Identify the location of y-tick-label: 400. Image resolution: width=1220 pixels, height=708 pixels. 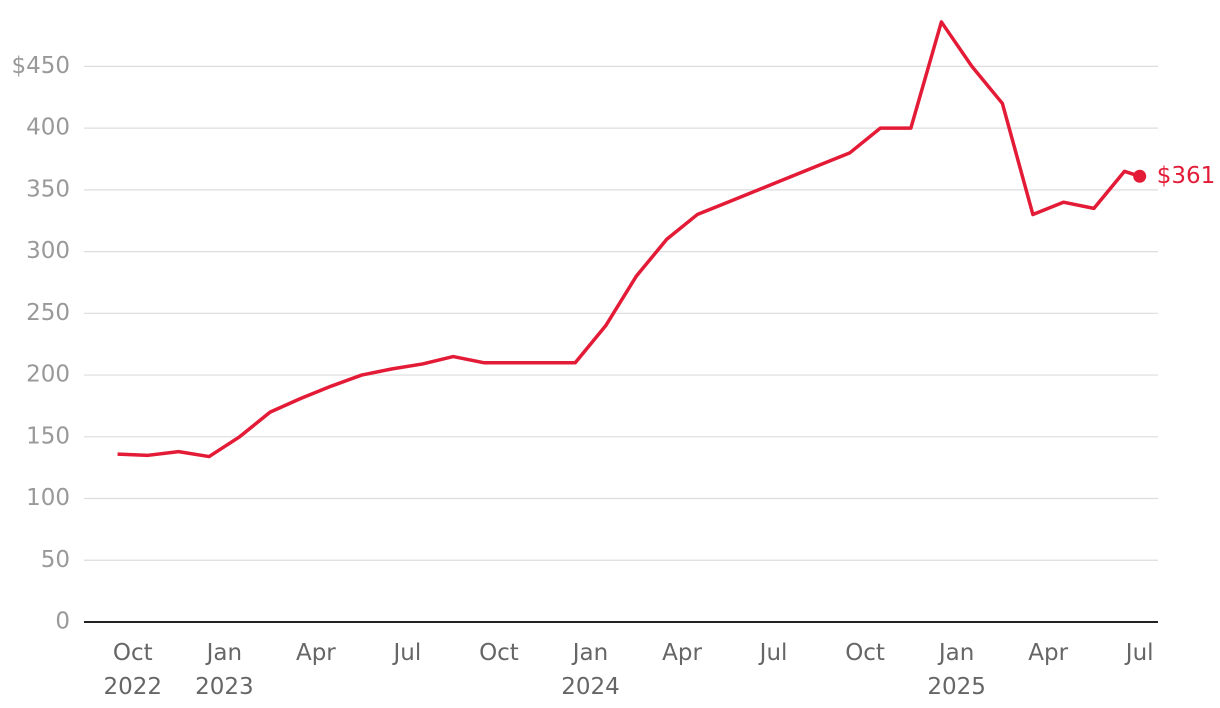
(48, 128).